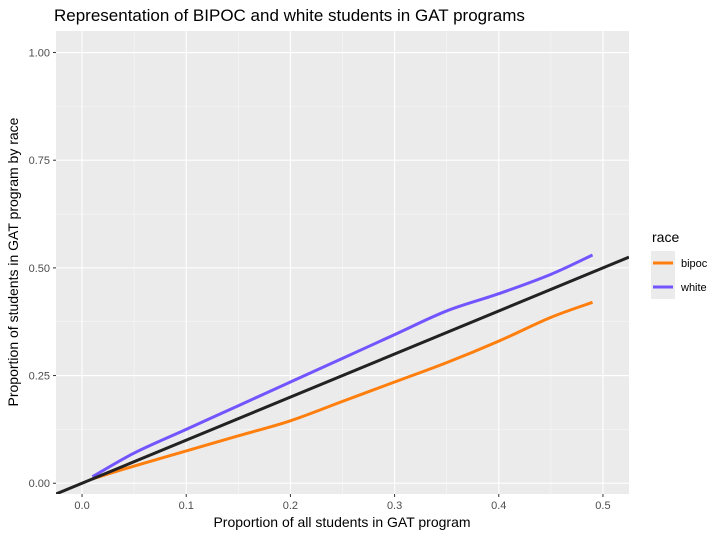 The width and height of the screenshot is (724, 537). Describe the element at coordinates (81, 506) in the screenshot. I see `x-tick-label: 0.0` at that location.